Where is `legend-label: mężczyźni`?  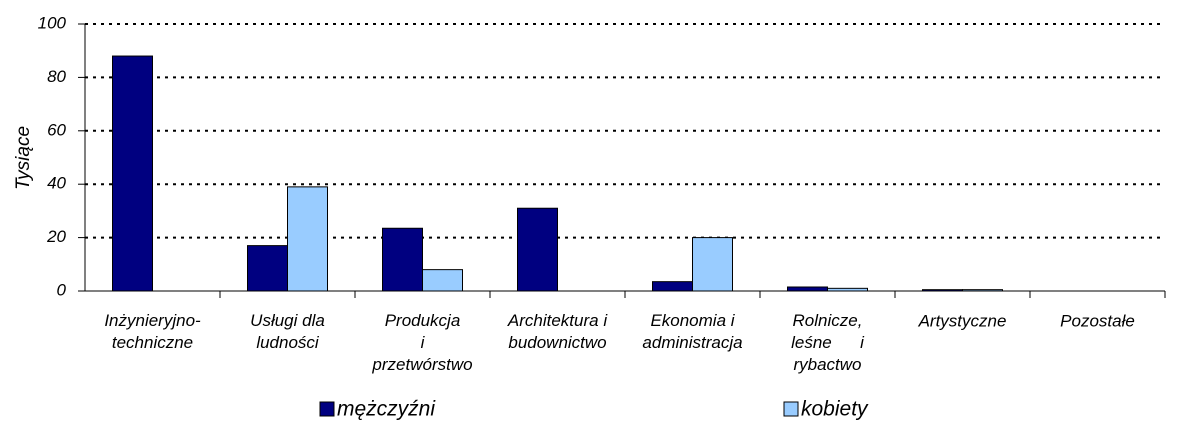 legend-label: mężczyźni is located at coordinates (386, 409).